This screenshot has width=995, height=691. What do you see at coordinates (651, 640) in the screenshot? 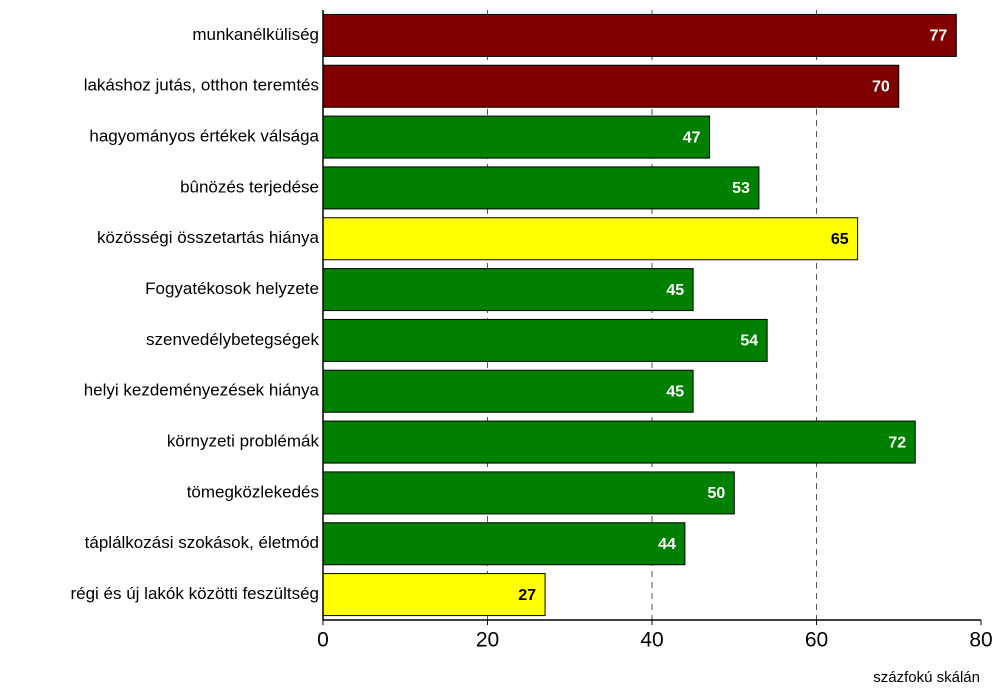
I see `x-tick-label: 40` at bounding box center [651, 640].